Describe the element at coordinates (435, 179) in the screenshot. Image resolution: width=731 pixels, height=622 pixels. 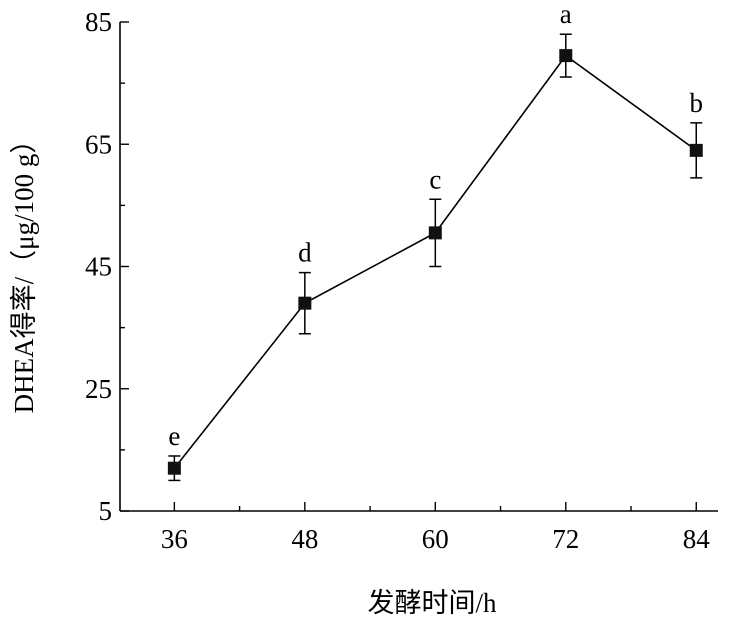
I see `significance-label: c` at that location.